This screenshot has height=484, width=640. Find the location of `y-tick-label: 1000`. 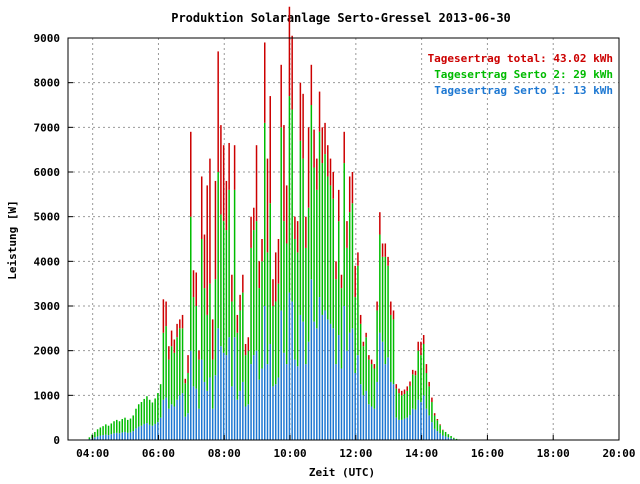

y-tick-label: 1000 is located at coordinates (47, 395).